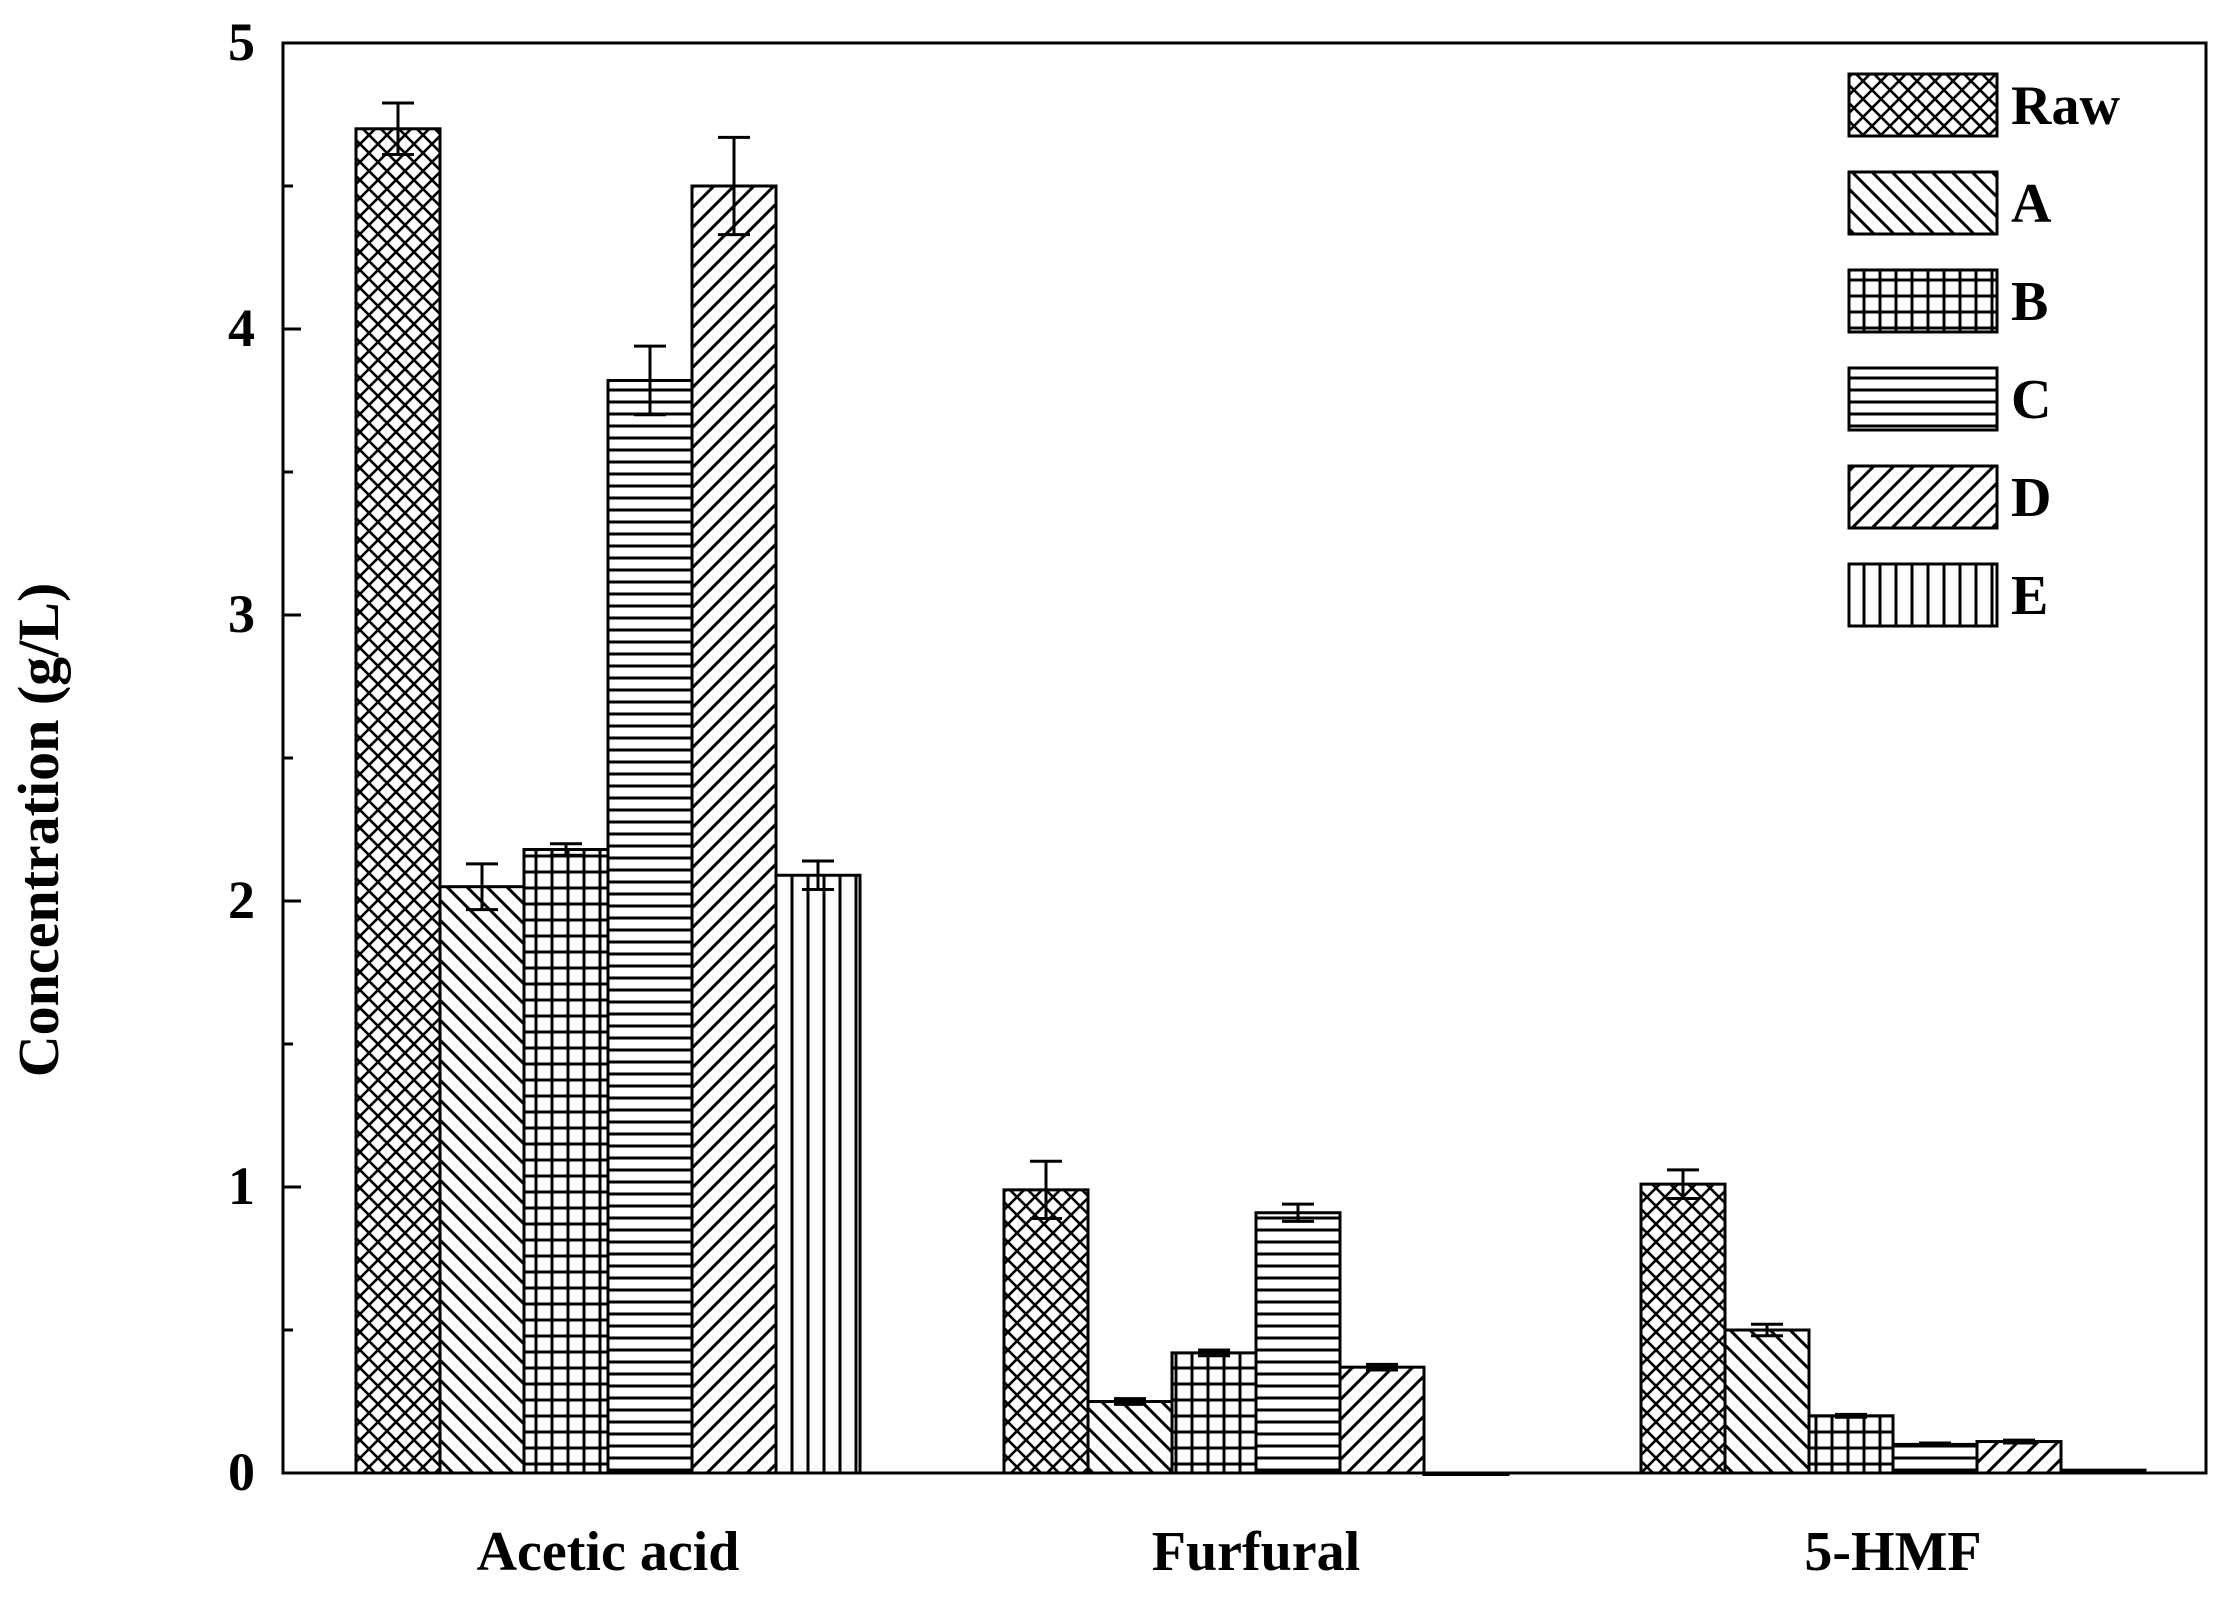  Describe the element at coordinates (1851, 1444) in the screenshot. I see `bar-b-5-hmf` at that location.